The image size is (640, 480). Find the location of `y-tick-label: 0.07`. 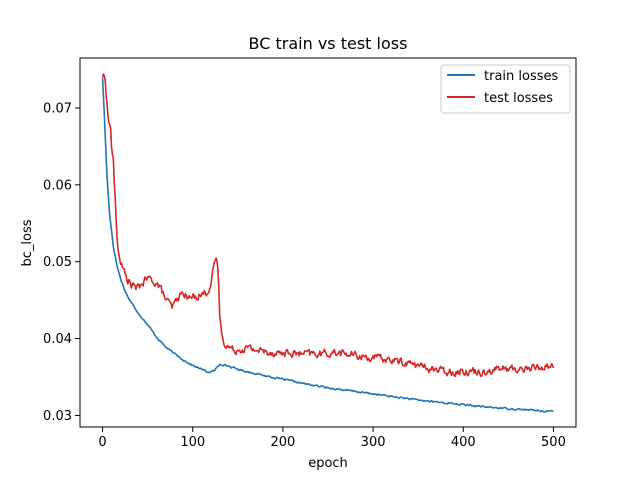

y-tick-label: 0.07 is located at coordinates (57, 108).